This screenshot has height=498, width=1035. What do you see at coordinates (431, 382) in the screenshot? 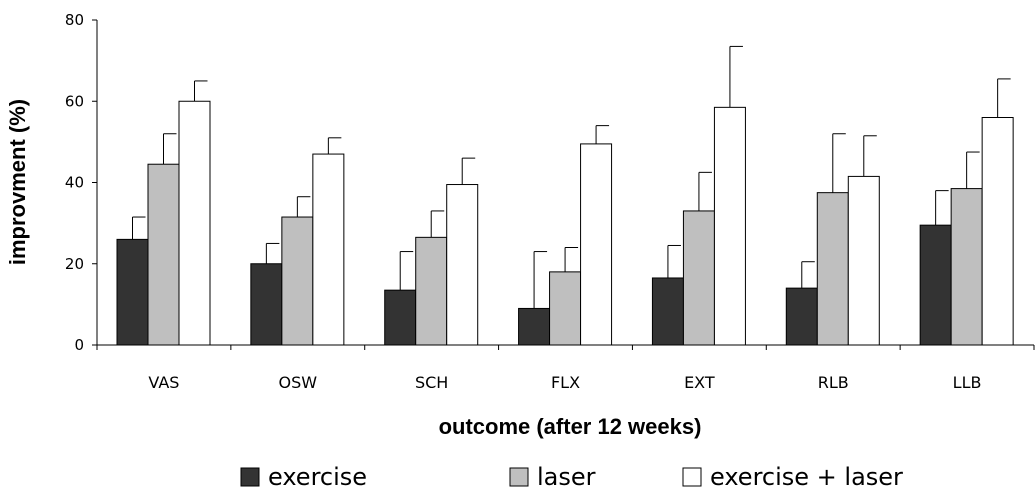
I see `x-tick-label: SCH` at bounding box center [431, 382].